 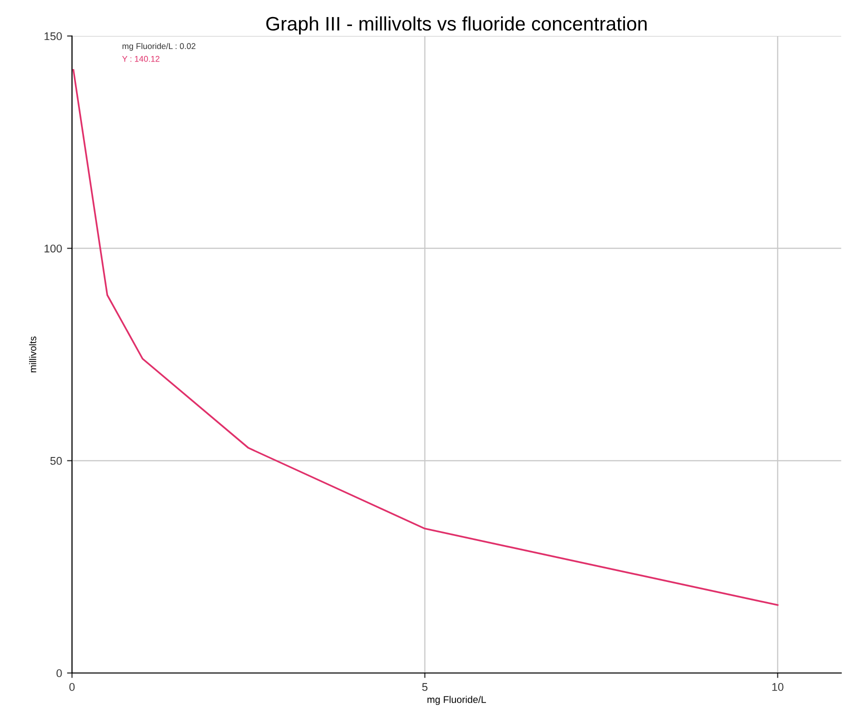 I want to click on x-tick-label: 0, so click(x=72, y=687).